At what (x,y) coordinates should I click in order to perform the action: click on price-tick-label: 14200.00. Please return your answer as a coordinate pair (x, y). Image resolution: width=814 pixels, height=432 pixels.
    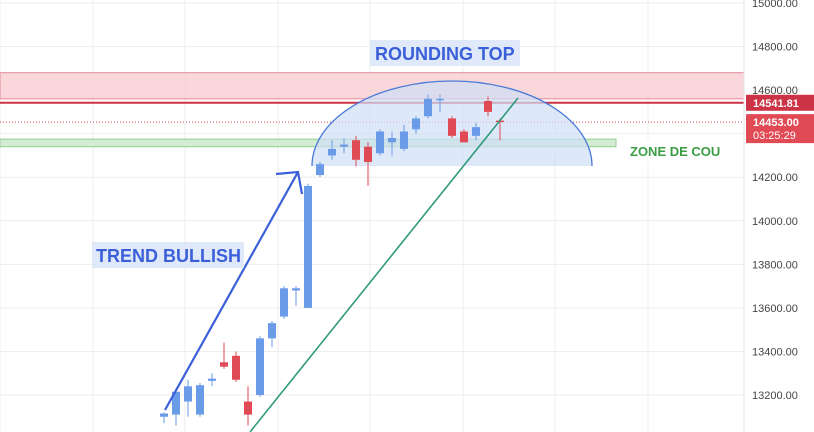
    Looking at the image, I should click on (775, 178).